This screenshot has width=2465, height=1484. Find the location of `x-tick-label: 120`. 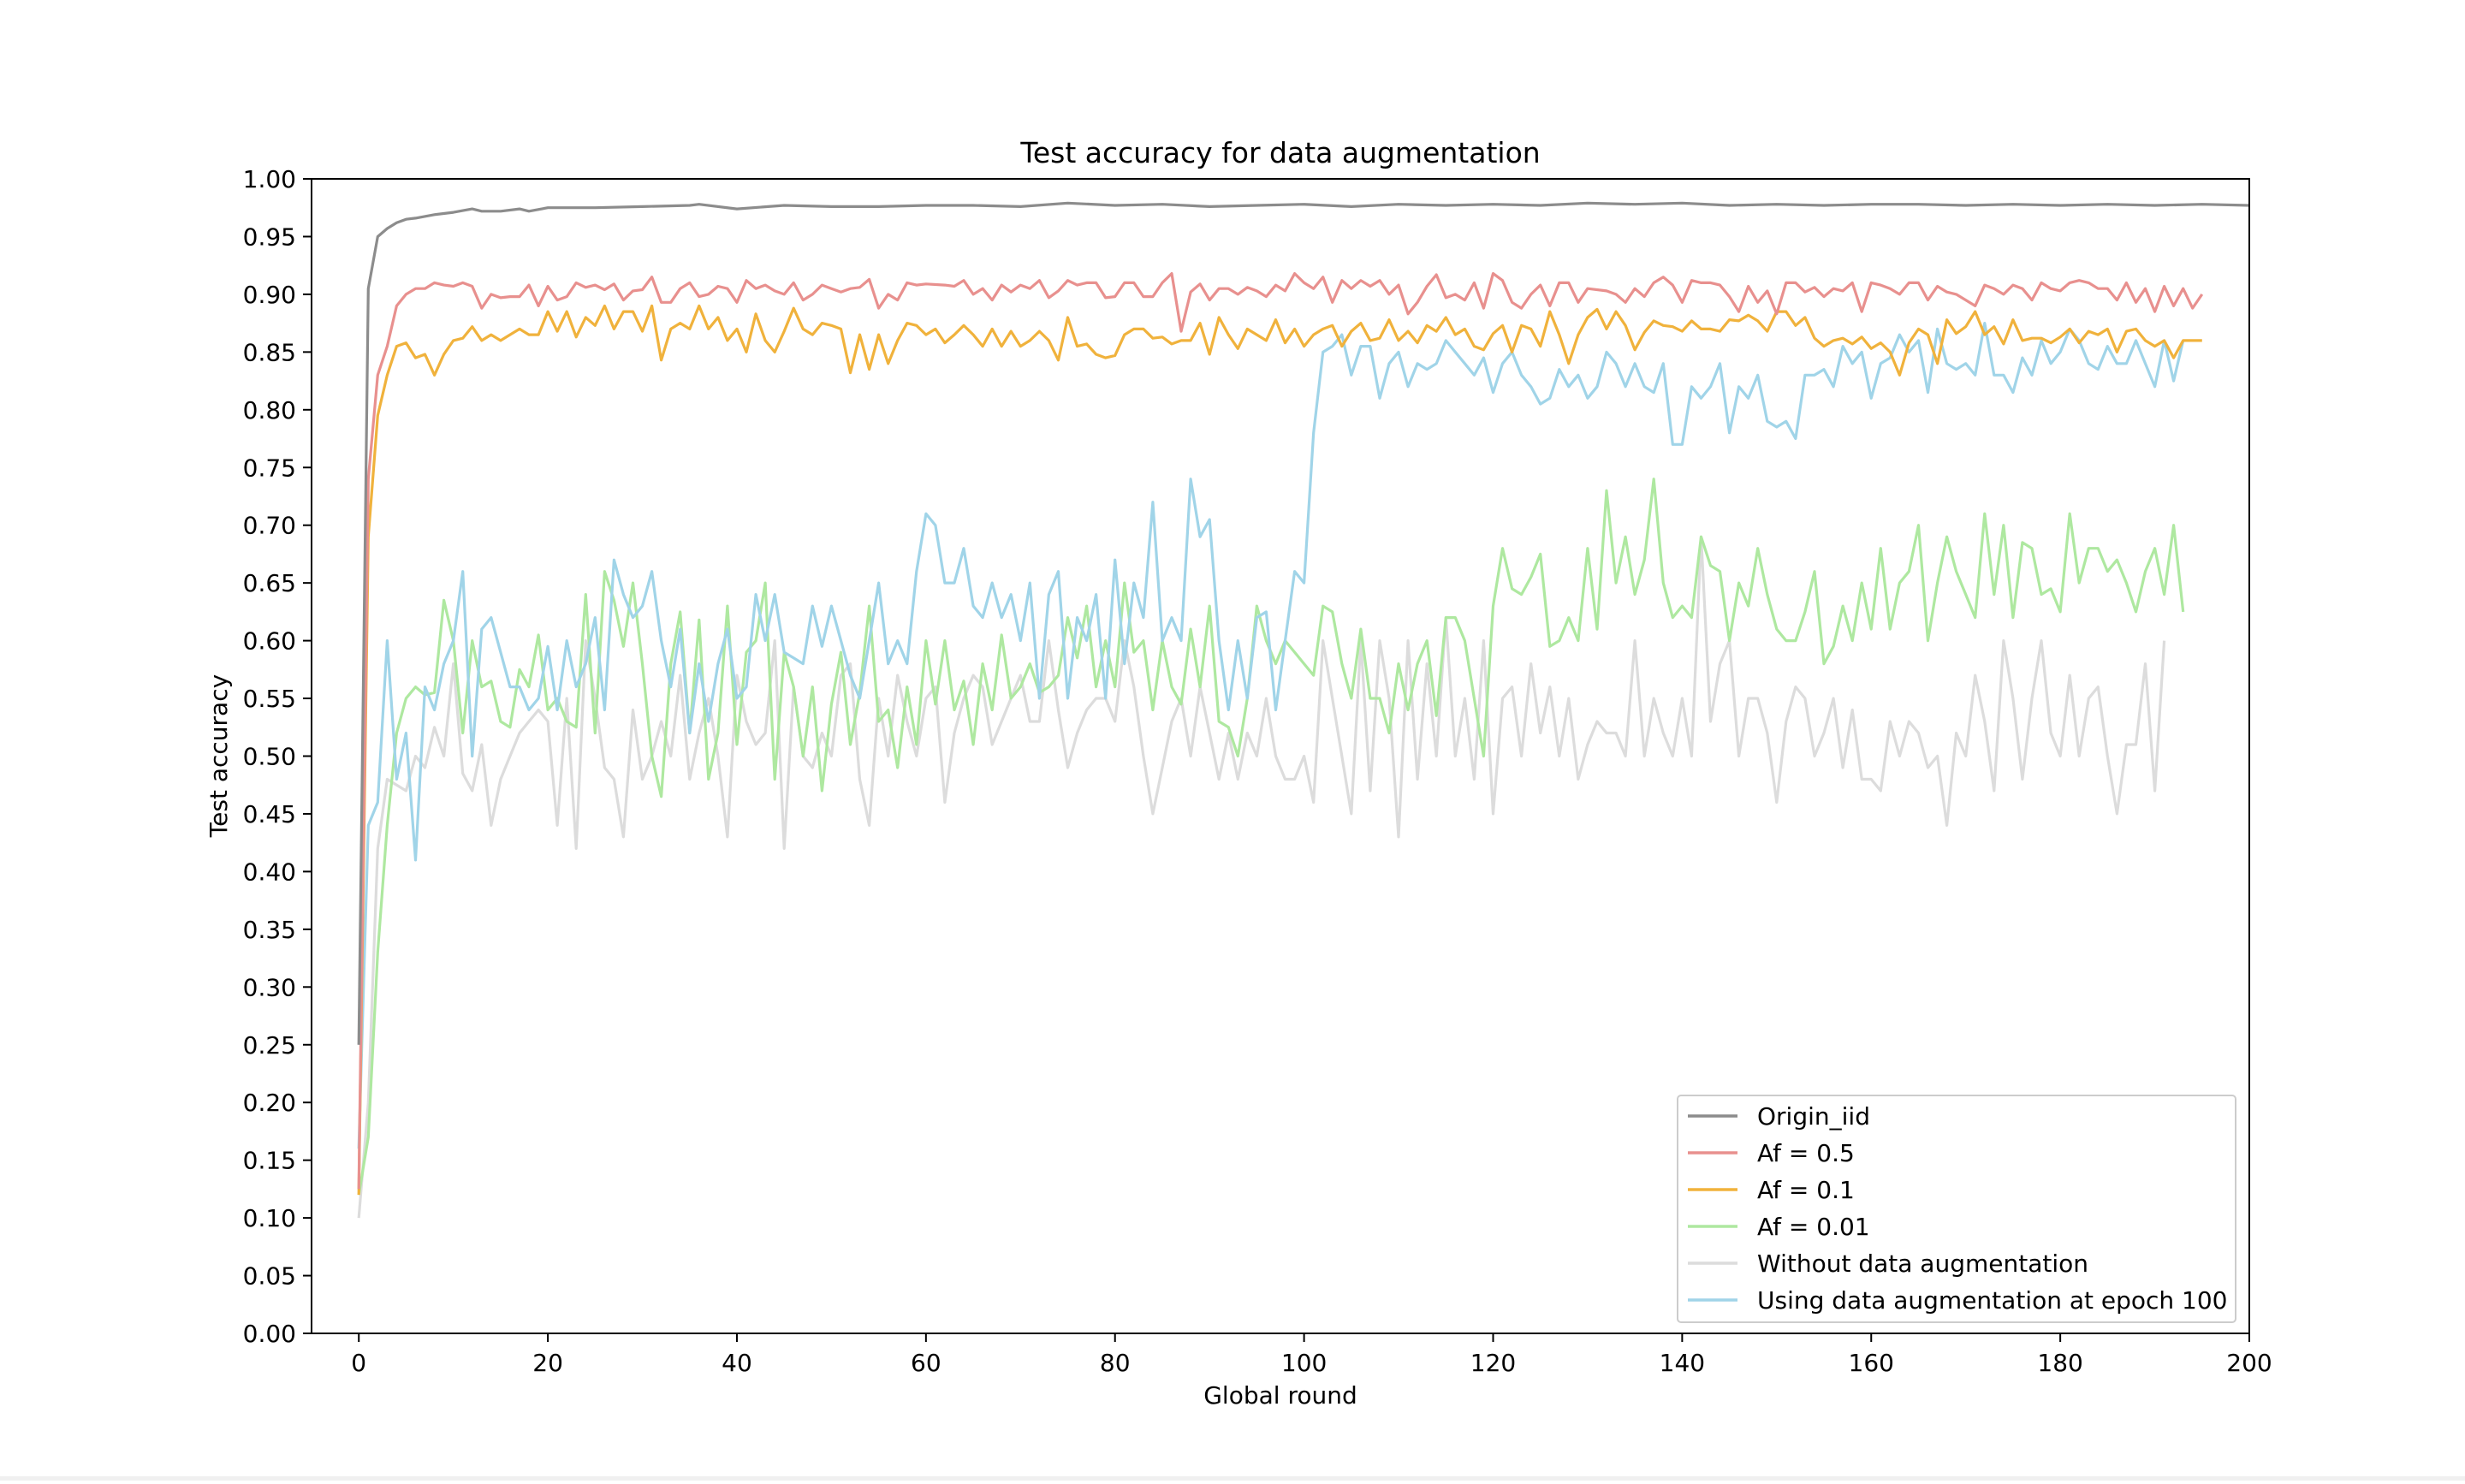

x-tick-label: 120 is located at coordinates (1493, 1363).